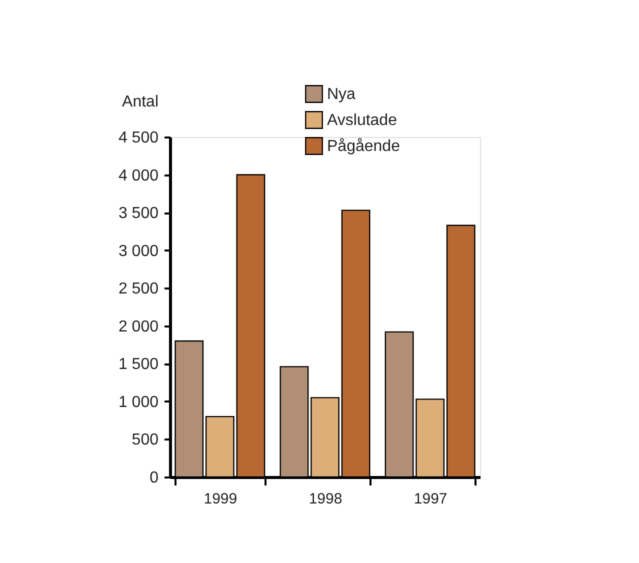 This screenshot has height=563, width=639. Describe the element at coordinates (138, 175) in the screenshot. I see `y-tick-label: 4 000` at that location.